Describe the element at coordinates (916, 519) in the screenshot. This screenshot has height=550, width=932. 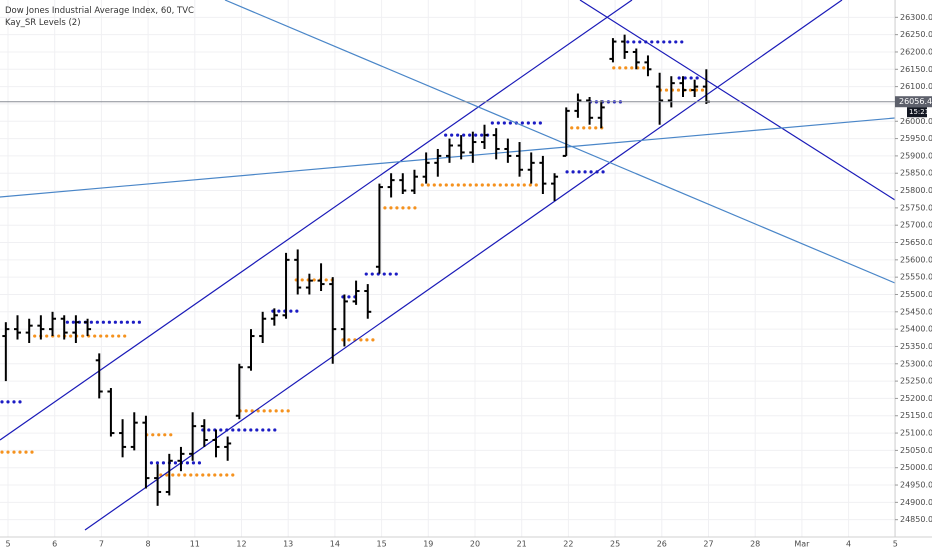
I see `y-tick-label: 24850.0` at that location.